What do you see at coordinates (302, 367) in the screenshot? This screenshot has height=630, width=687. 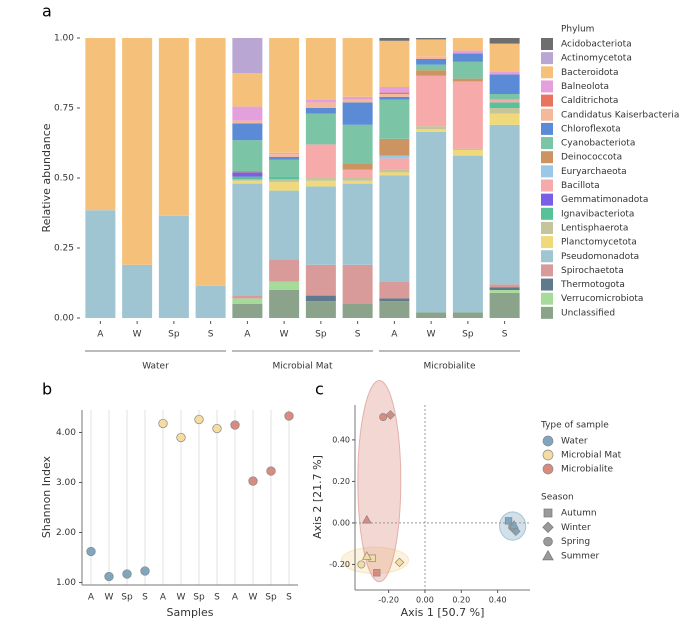 I see `group-label: Microbial Mat` at bounding box center [302, 367].